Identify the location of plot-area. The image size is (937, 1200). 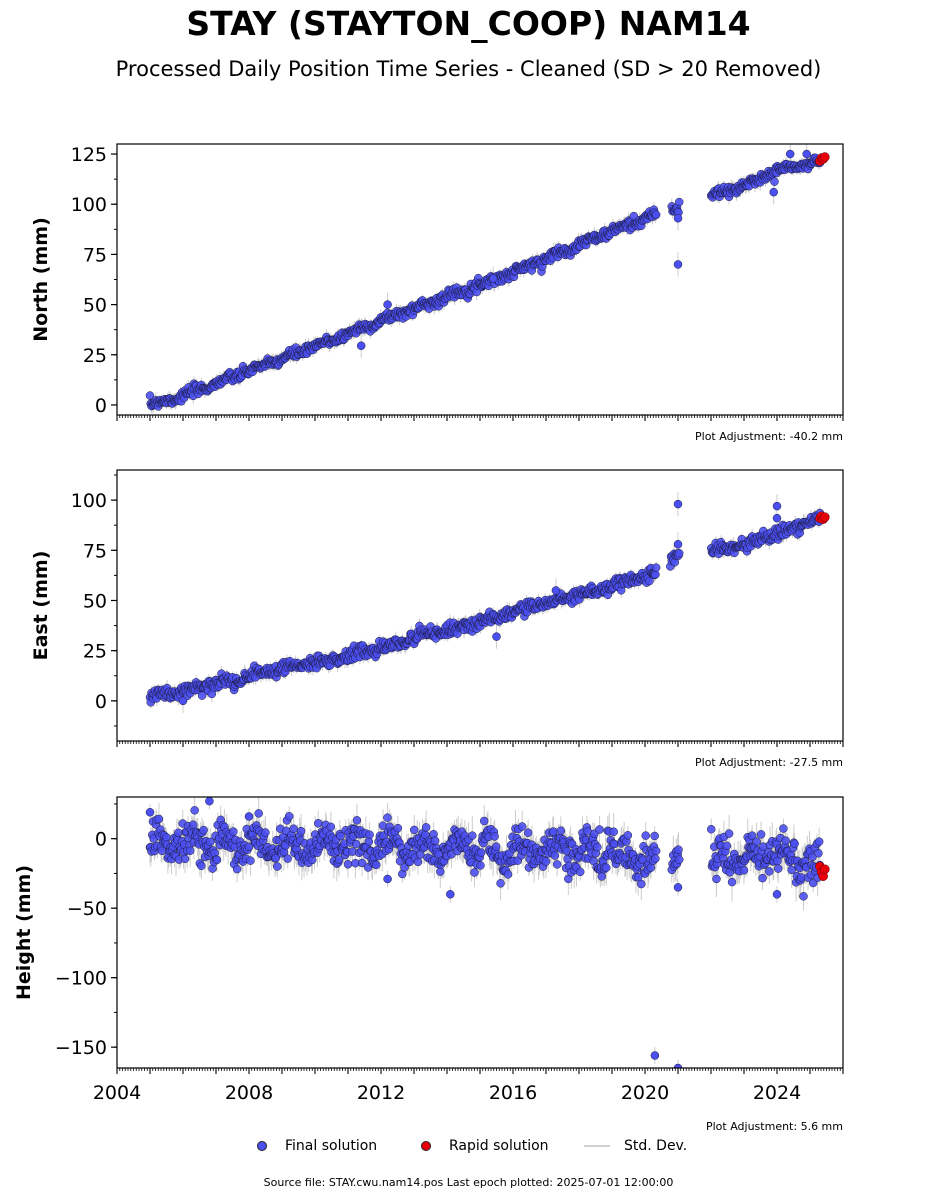
(487, 602).